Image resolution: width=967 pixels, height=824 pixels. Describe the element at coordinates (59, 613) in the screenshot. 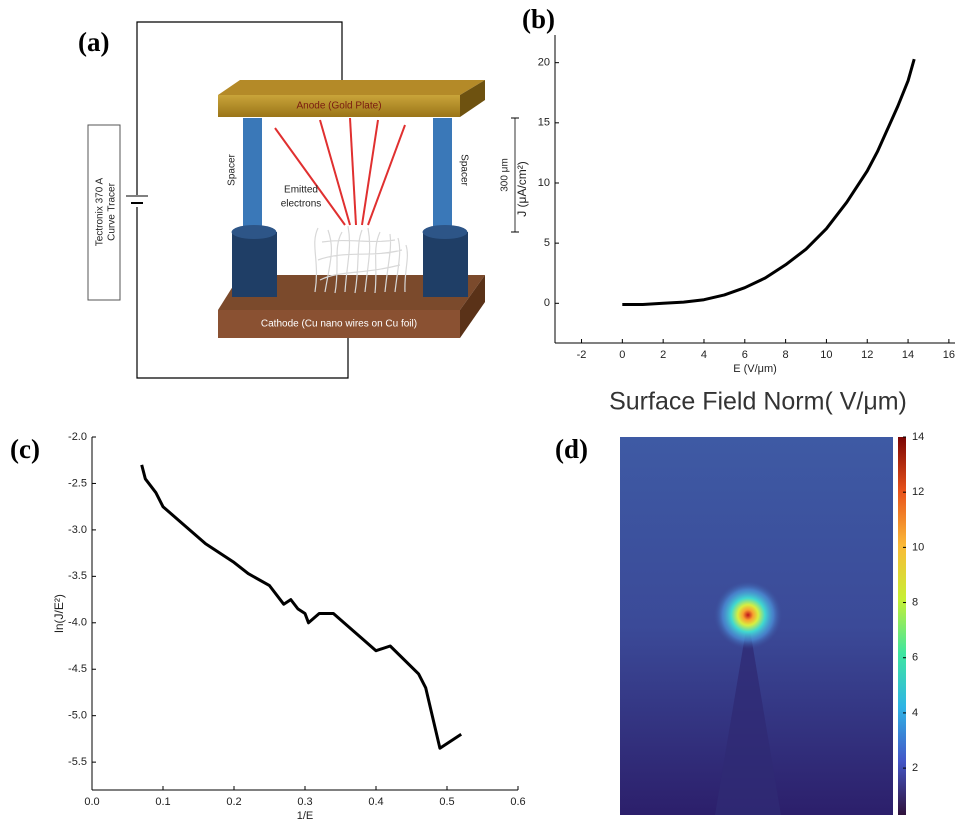

I see `y-axis-label: ln(J/E²)` at that location.